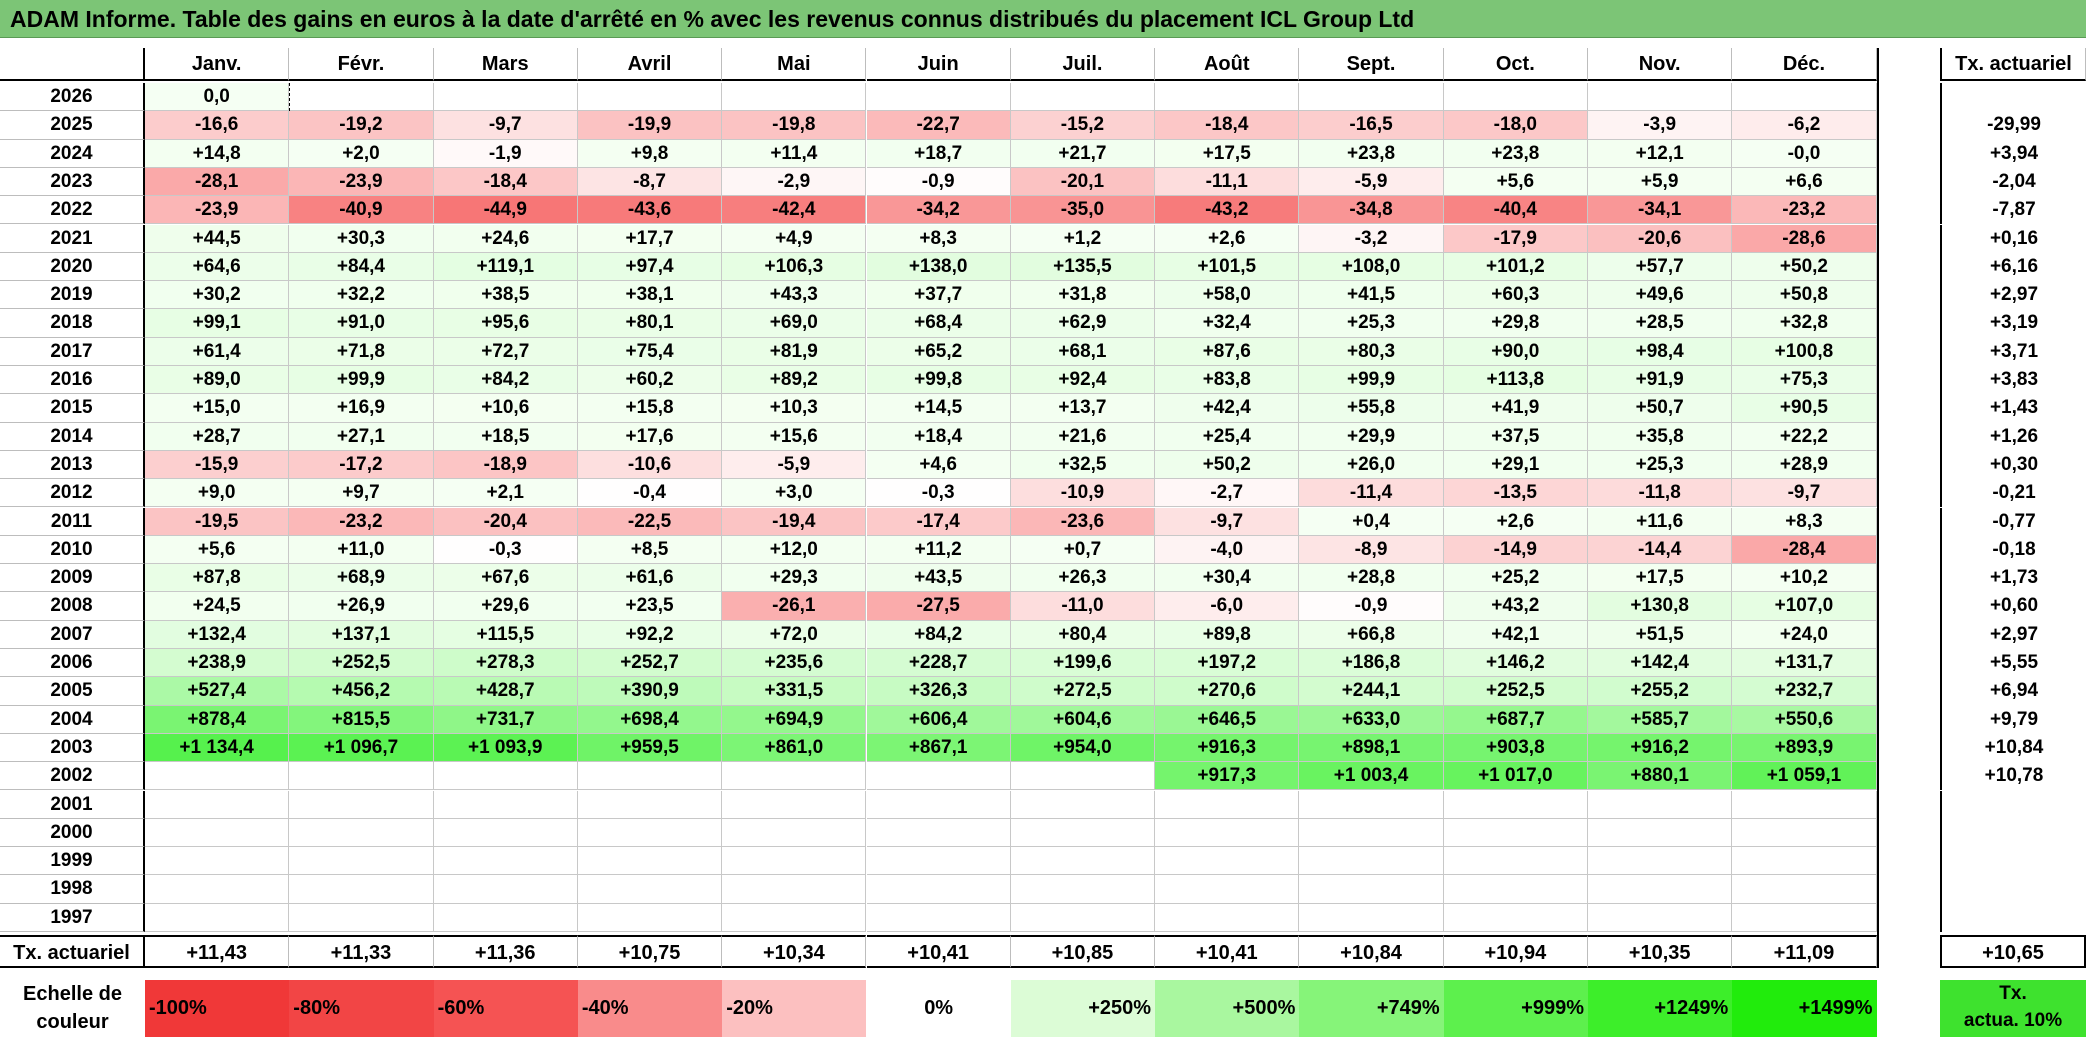  Describe the element at coordinates (1804, 153) in the screenshot. I see `table-cell: -0,0` at that location.